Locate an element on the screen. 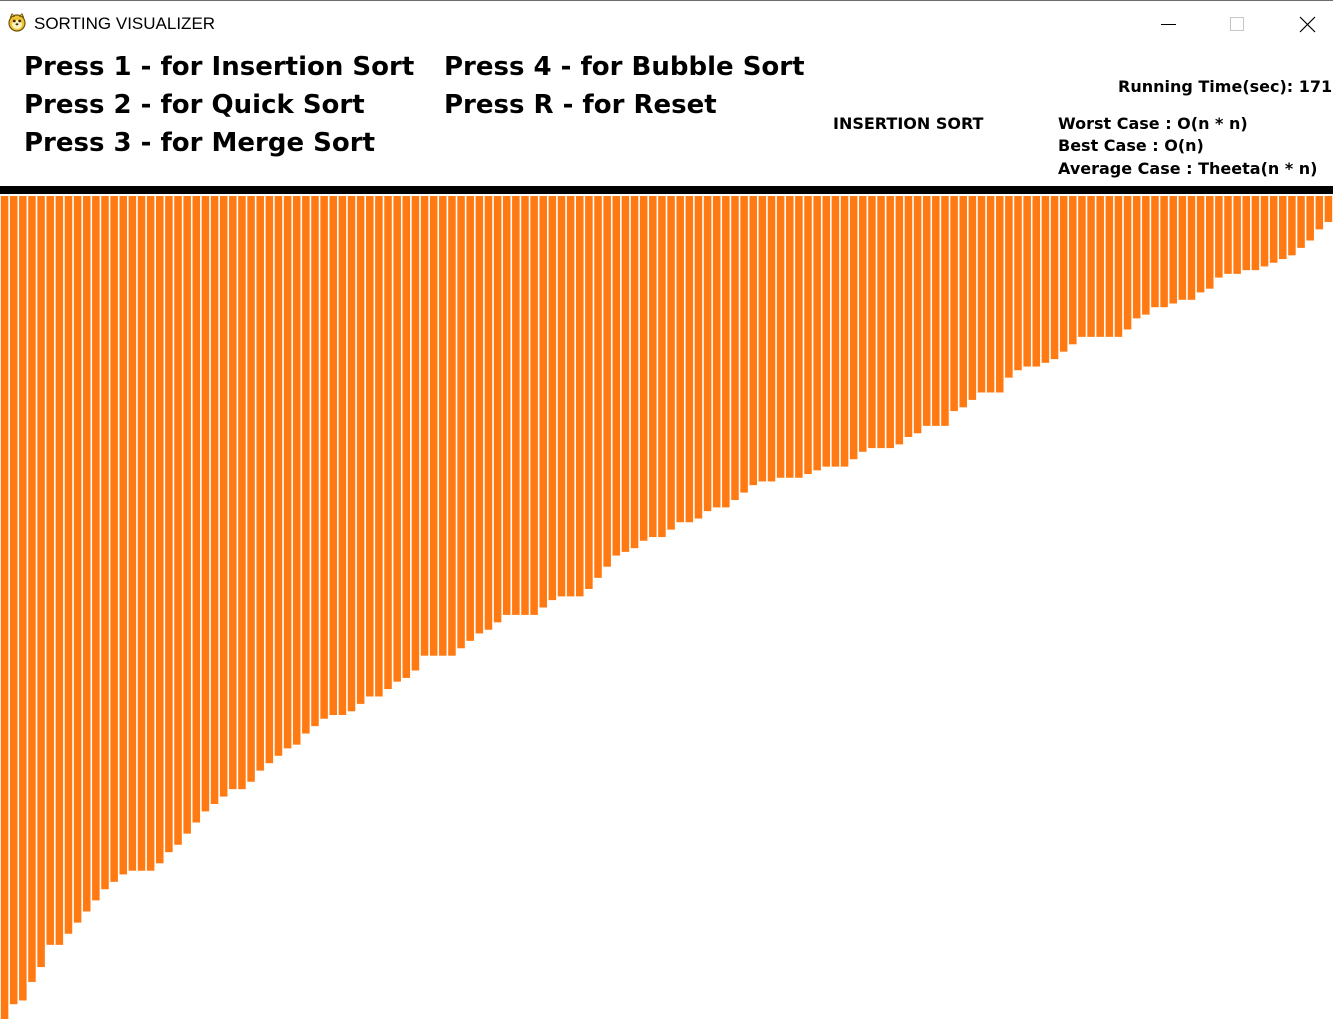  average-case-complexity: Average Case : Theeta(n * n) is located at coordinates (1188, 168).